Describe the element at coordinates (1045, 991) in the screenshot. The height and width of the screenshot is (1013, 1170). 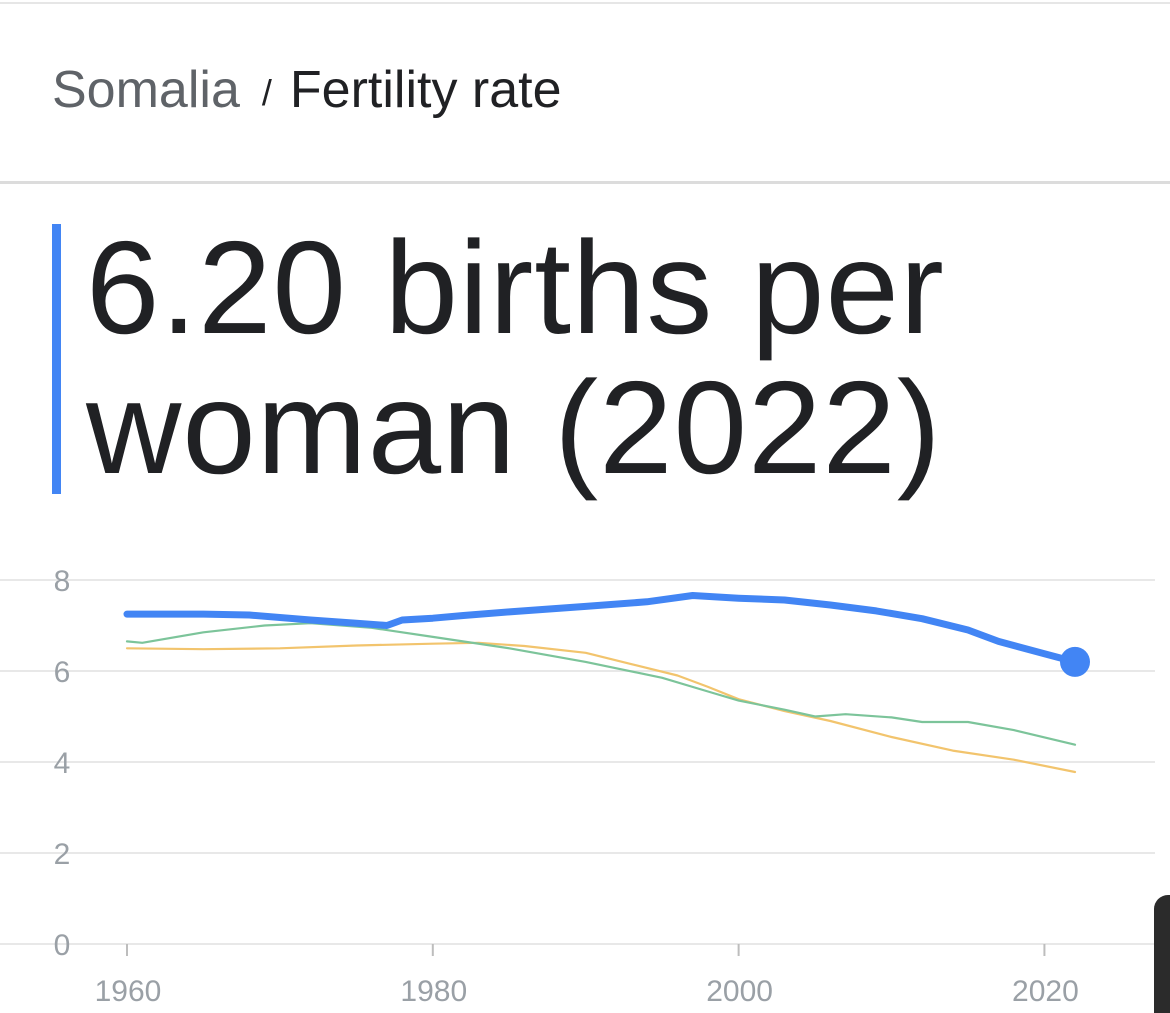
I see `x-tick-label-2020: 2020` at that location.